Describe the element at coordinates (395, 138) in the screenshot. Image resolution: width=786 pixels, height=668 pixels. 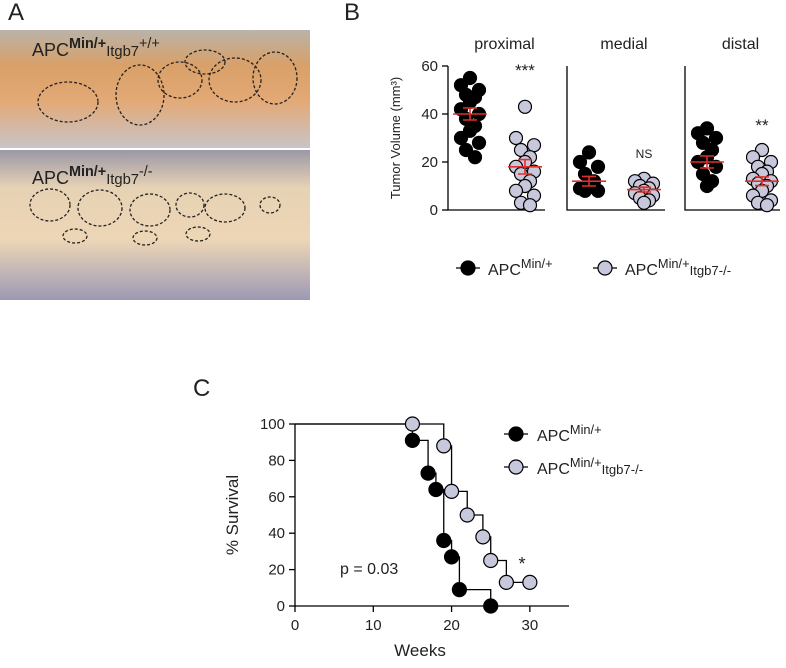
I see `y-axis-label: Tumor Volume (mm³)` at that location.